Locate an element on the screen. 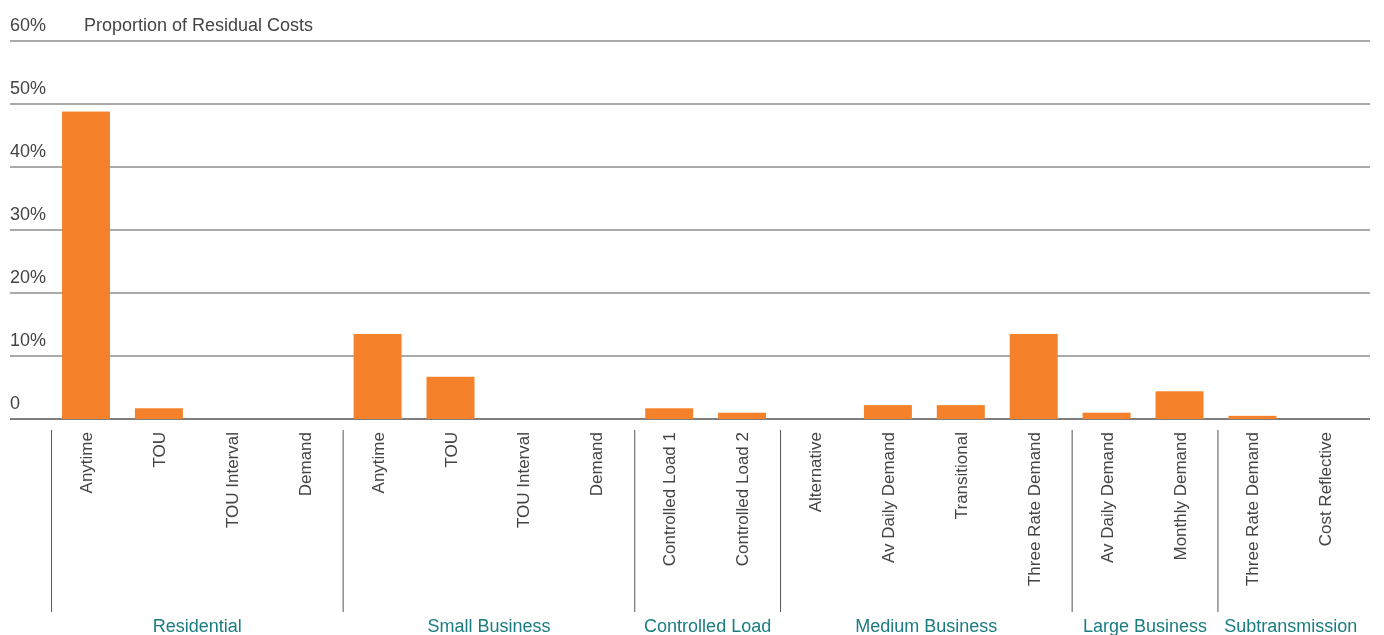  text: Controlled Load is located at coordinates (708, 625).